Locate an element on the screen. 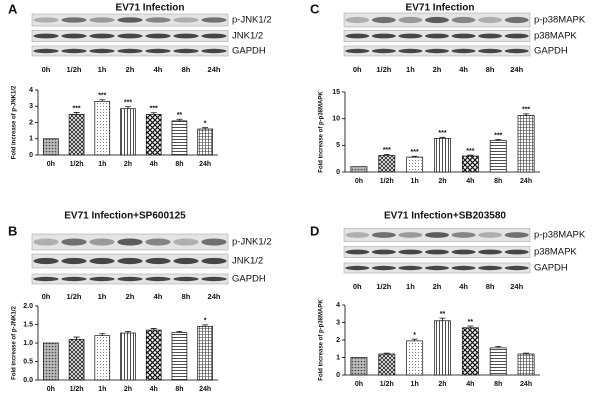 The width and height of the screenshot is (600, 408). y-tick-label: 3 is located at coordinates (338, 322).